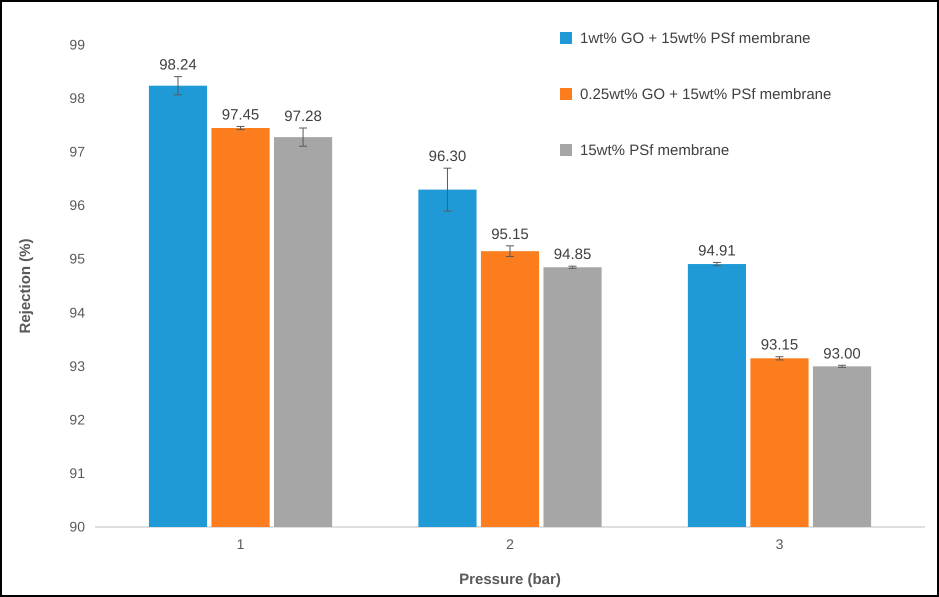  Describe the element at coordinates (240, 544) in the screenshot. I see `x-tick-label: 1` at that location.